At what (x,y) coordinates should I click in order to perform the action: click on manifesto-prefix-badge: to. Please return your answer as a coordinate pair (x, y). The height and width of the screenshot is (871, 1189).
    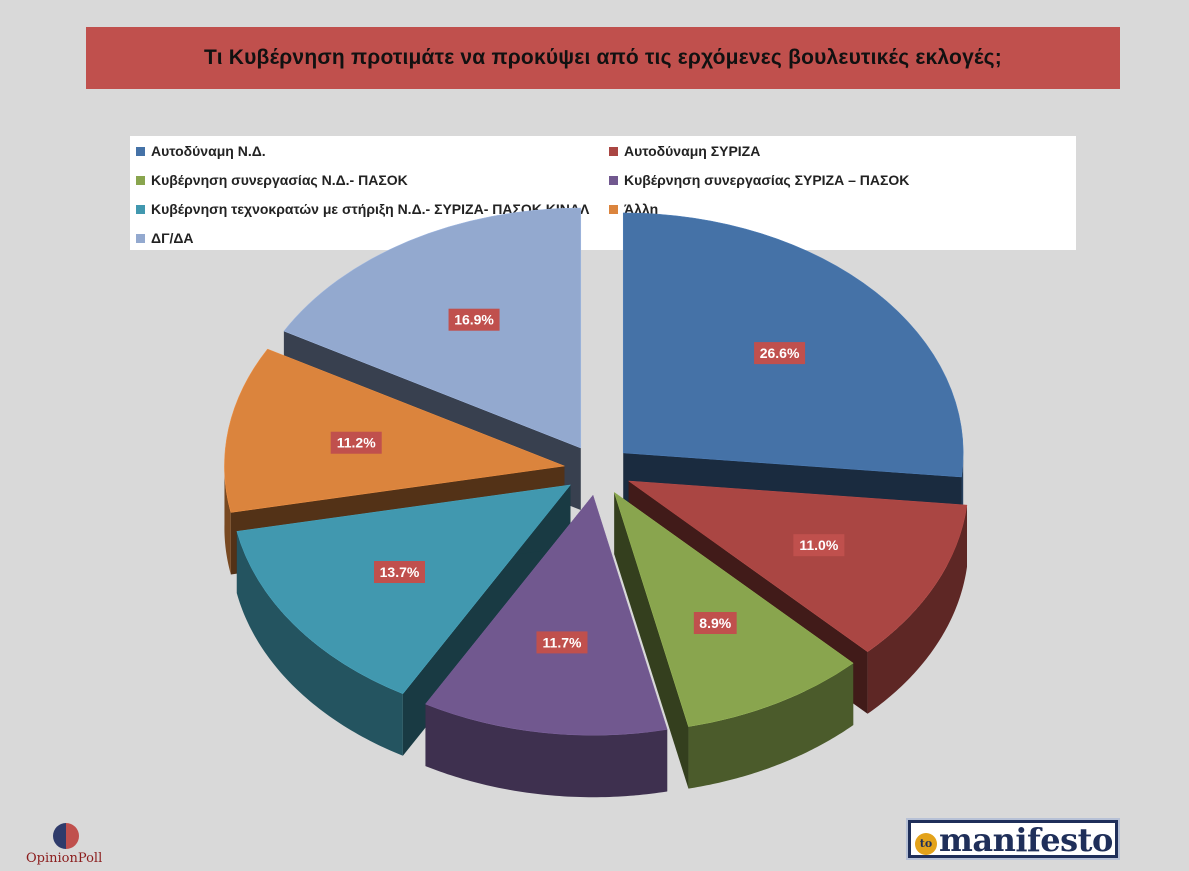
    Looking at the image, I should click on (926, 844).